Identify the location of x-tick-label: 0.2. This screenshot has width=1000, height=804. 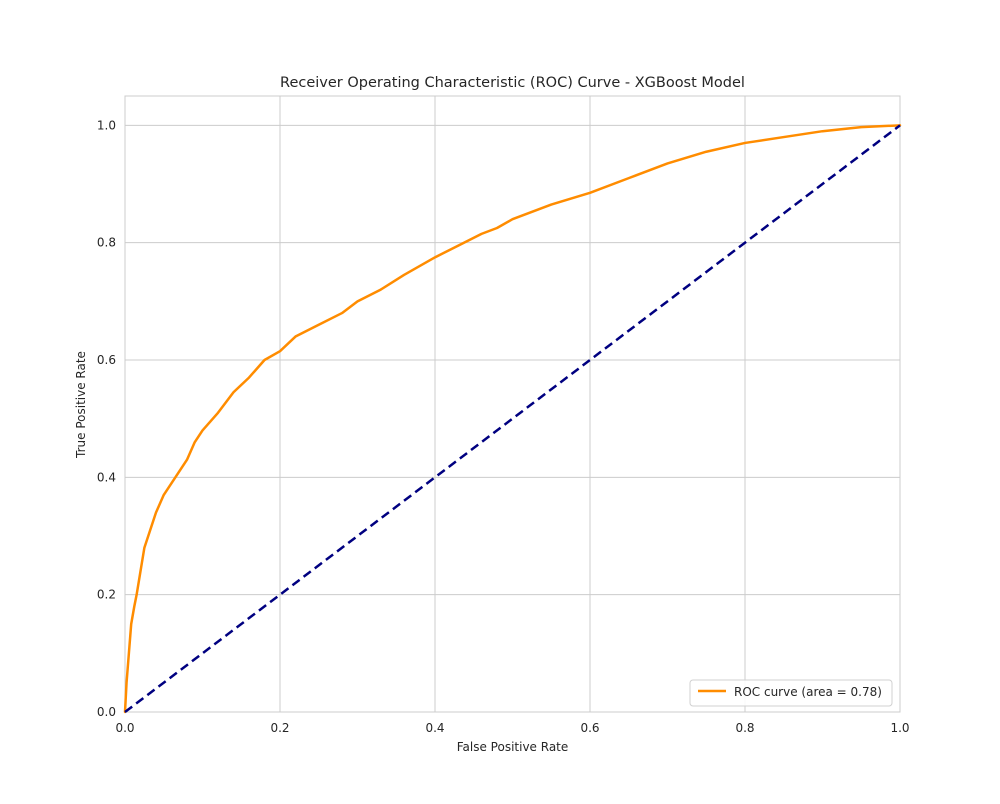
(279, 728).